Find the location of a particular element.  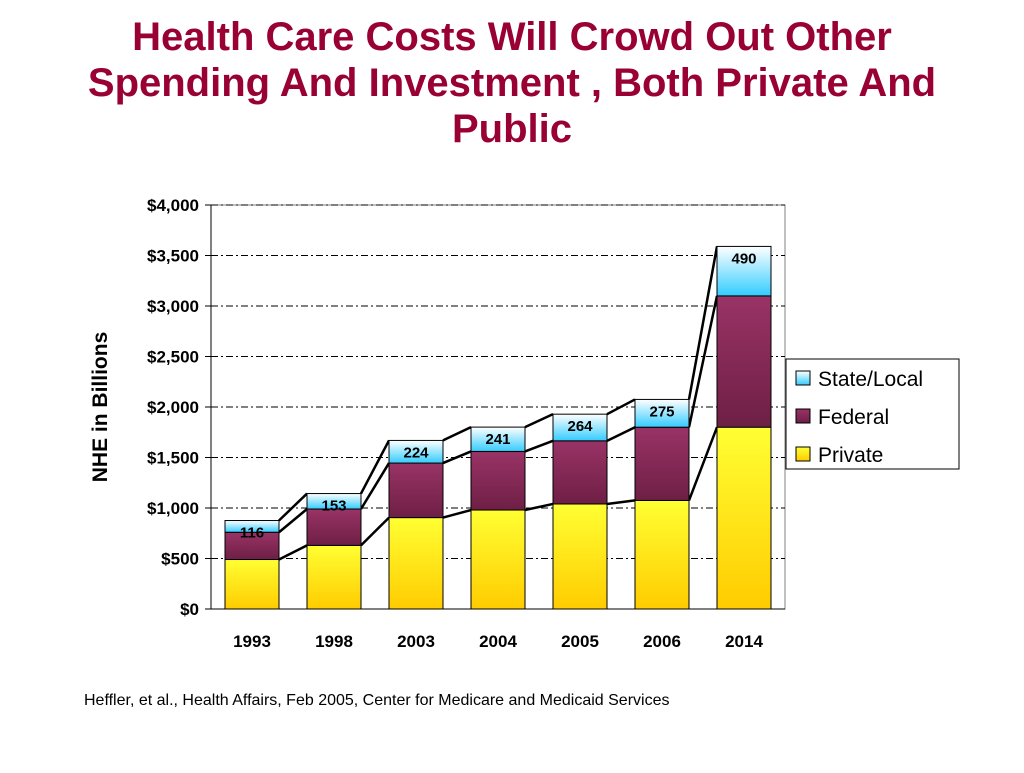

y-tick-label: $3,000 is located at coordinates (173, 306).